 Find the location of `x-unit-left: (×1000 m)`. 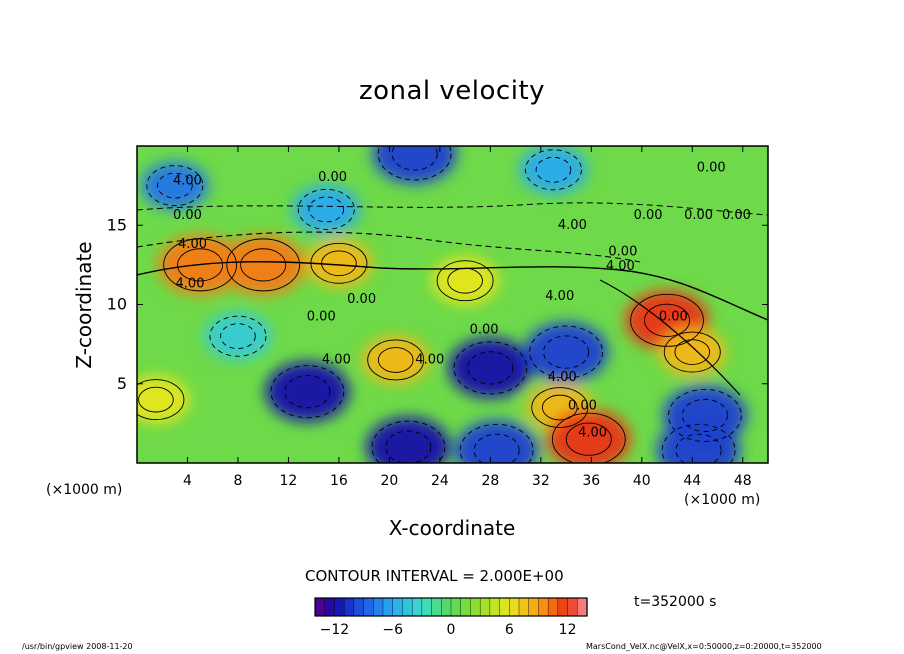

x-unit-left: (×1000 m) is located at coordinates (84, 490).